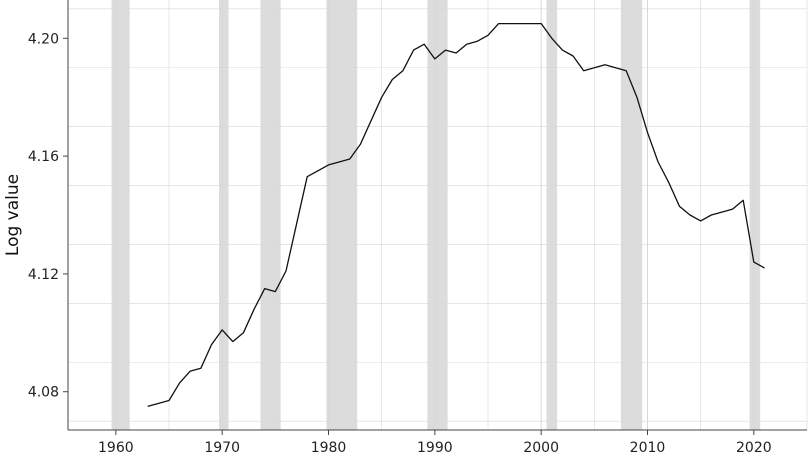  Describe the element at coordinates (43, 157) in the screenshot. I see `y-tick-label: 4.16` at that location.